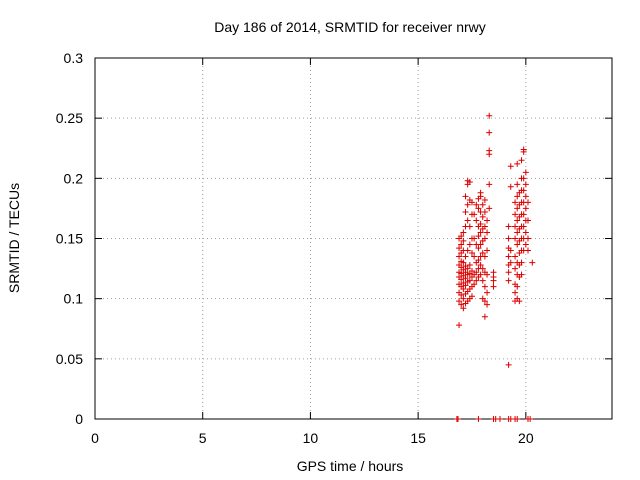 The width and height of the screenshot is (640, 480). What do you see at coordinates (14, 238) in the screenshot?
I see `y-axis-label: SRMTID / TECUs` at bounding box center [14, 238].